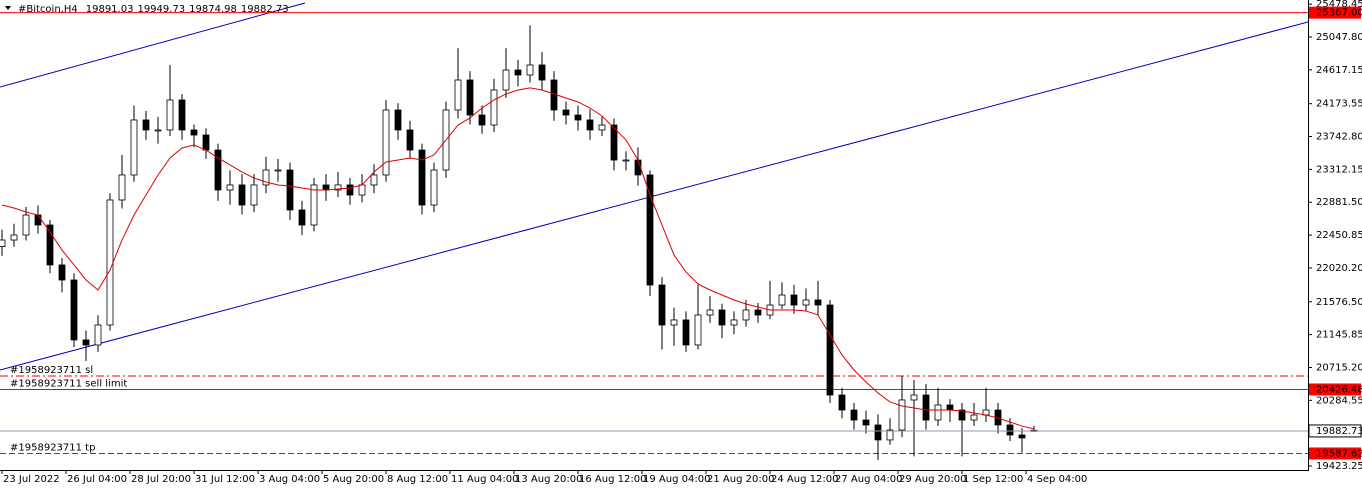 Image resolution: width=1362 pixels, height=490 pixels. What do you see at coordinates (97, 479) in the screenshot?
I see `x-tick-label: 26 Jul 04:00` at bounding box center [97, 479].